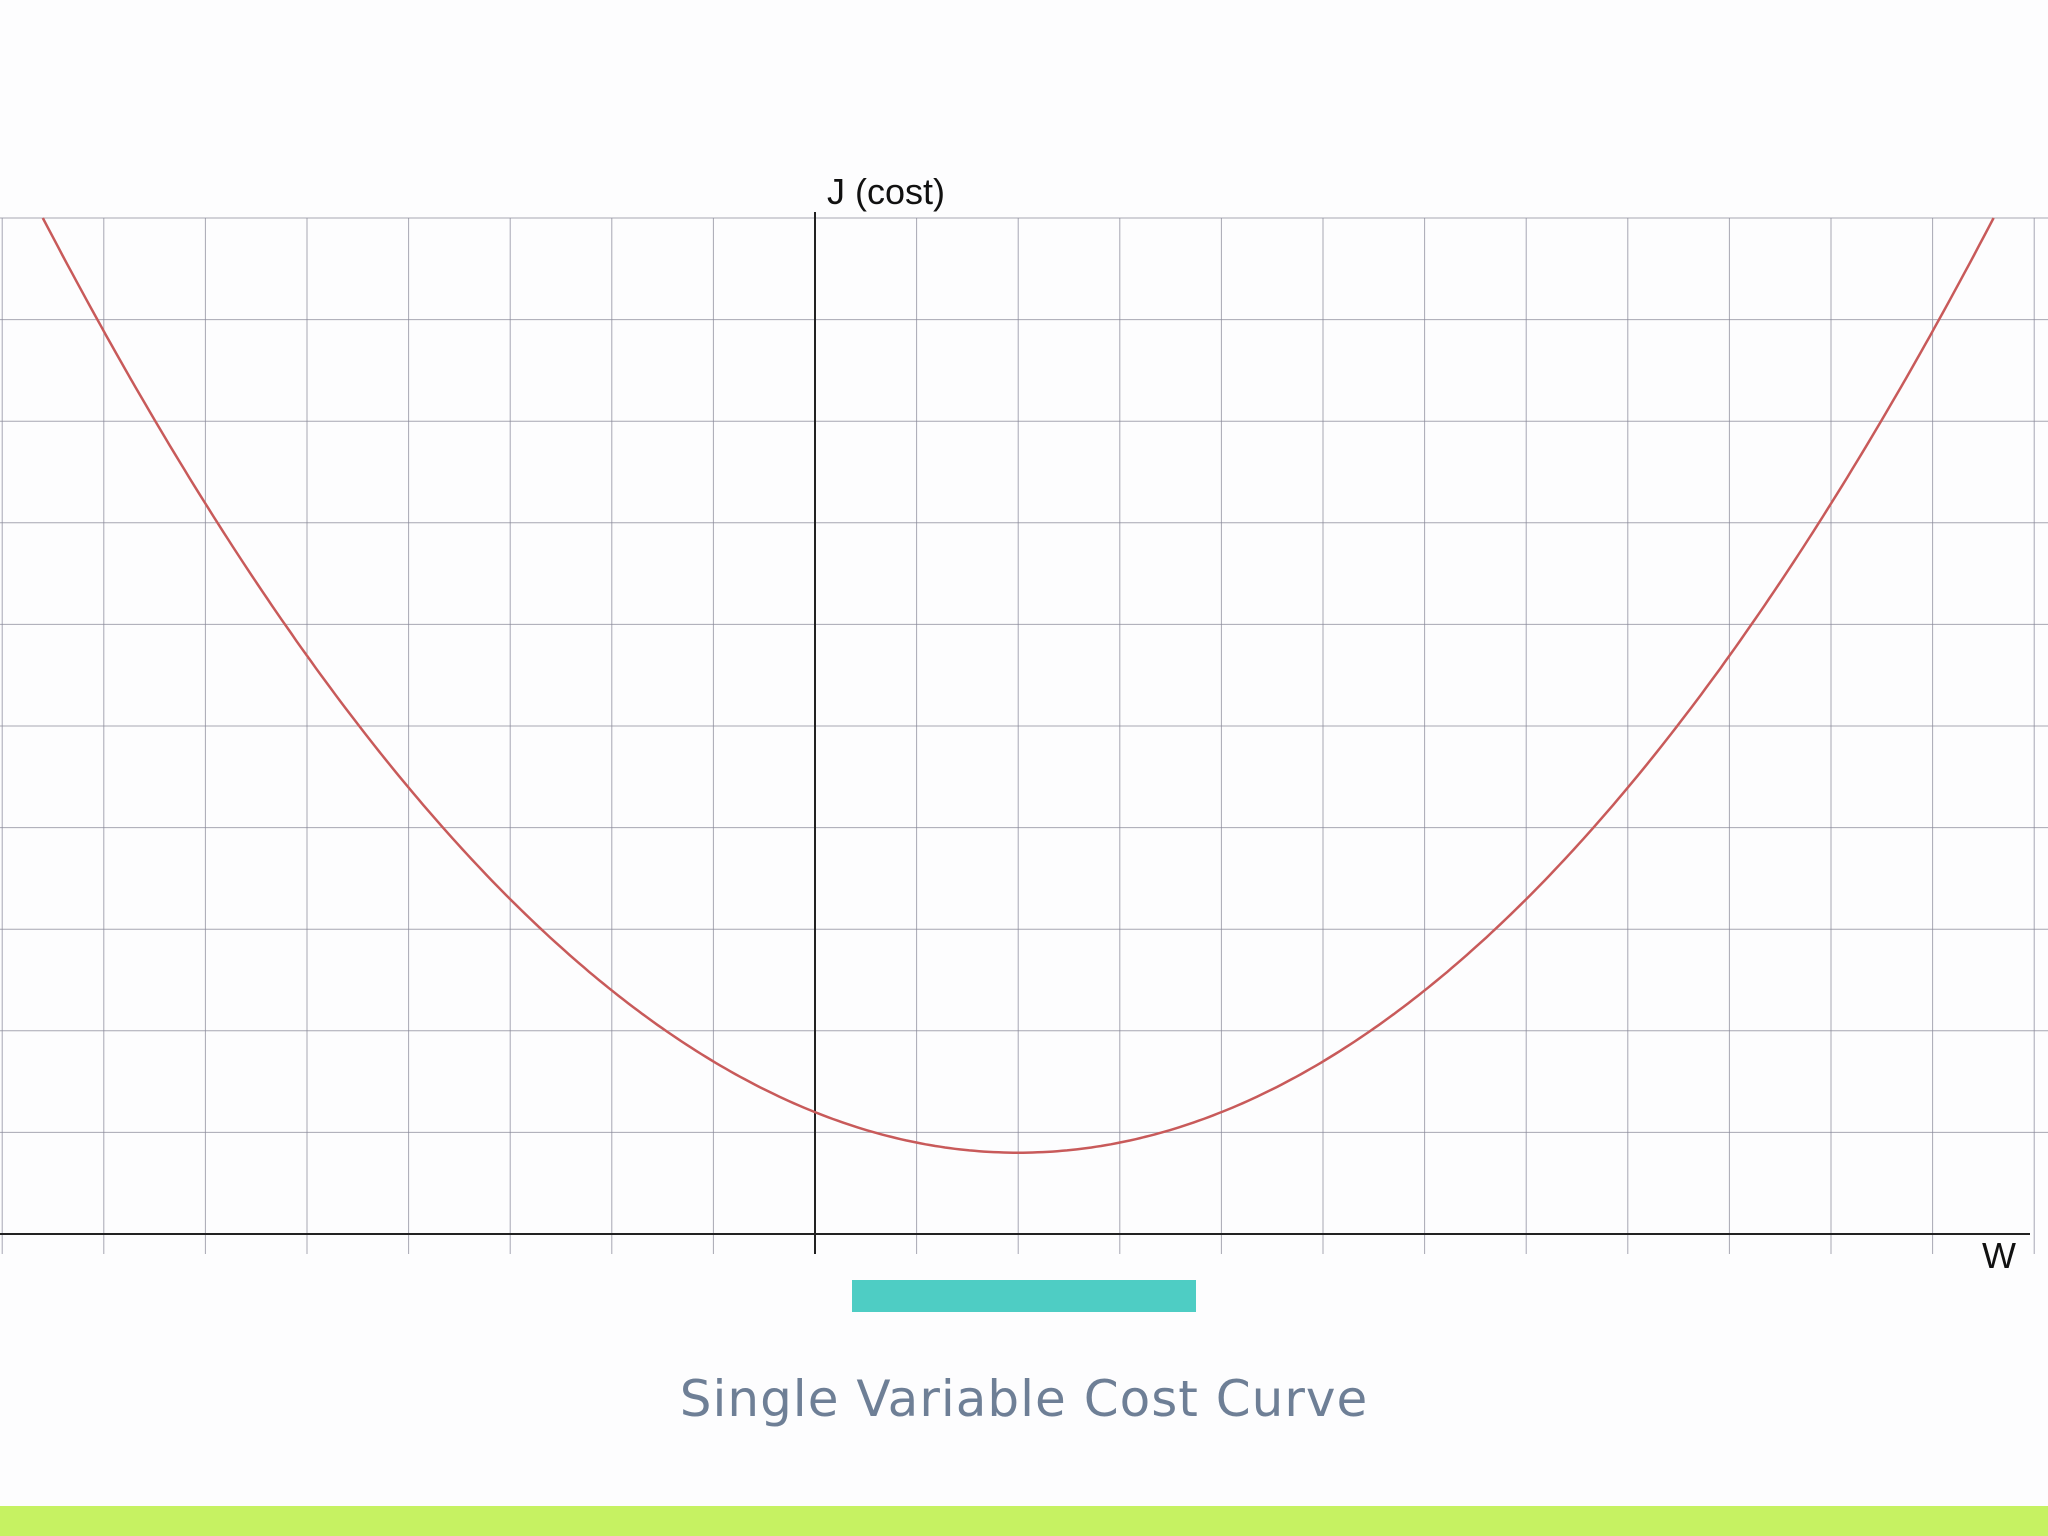 Image resolution: width=2048 pixels, height=1536 pixels. I want to click on chart-caption: Single Variable Cost Curve, so click(1024, 1399).